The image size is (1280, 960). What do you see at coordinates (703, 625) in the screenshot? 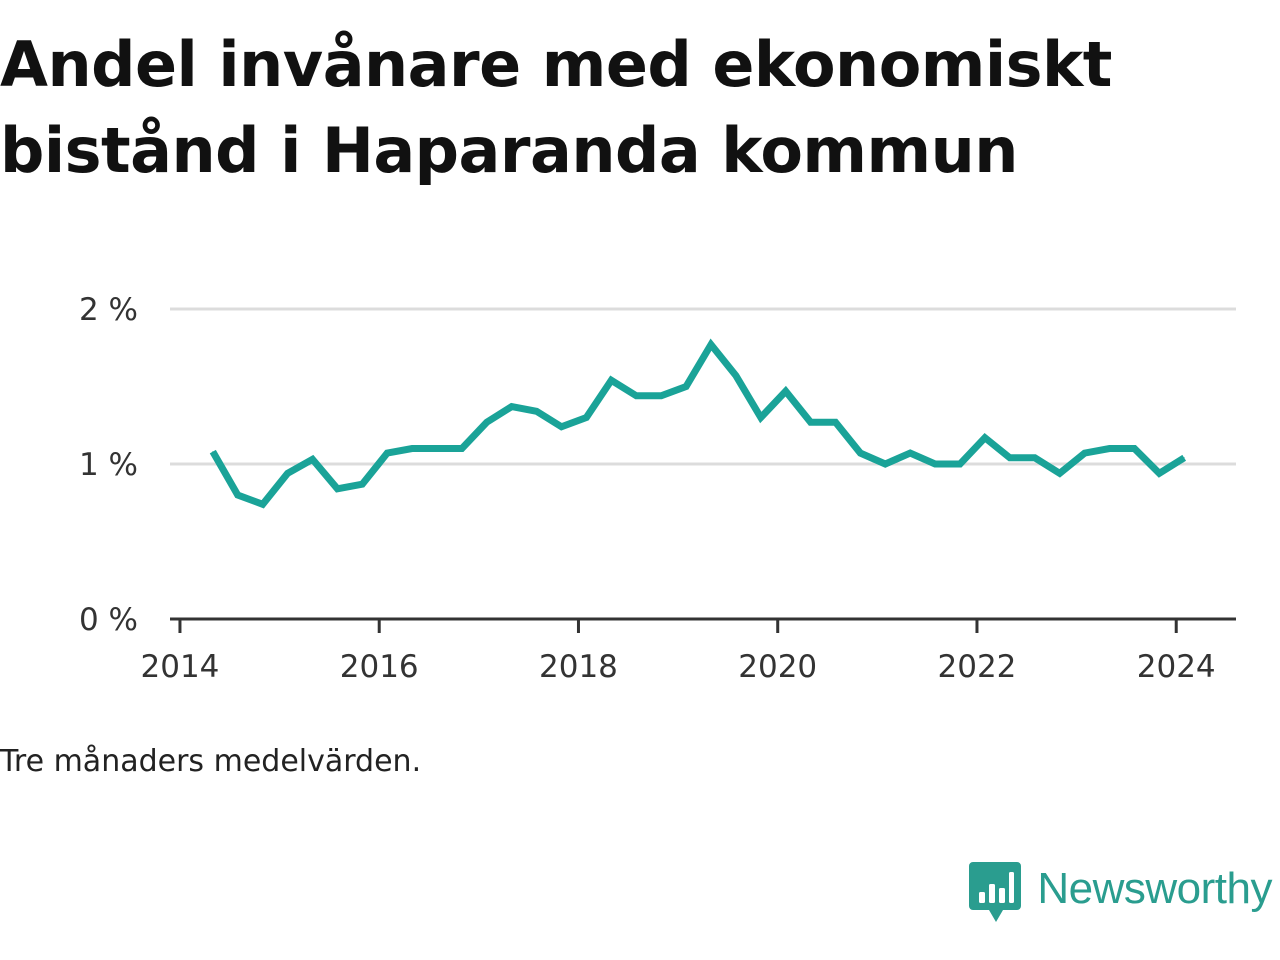
I see `x-axis` at bounding box center [703, 625].